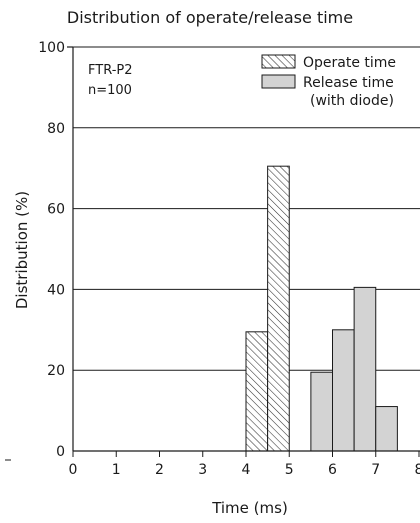 The image size is (420, 523). I want to click on x-tick-label: 5, so click(289, 470).